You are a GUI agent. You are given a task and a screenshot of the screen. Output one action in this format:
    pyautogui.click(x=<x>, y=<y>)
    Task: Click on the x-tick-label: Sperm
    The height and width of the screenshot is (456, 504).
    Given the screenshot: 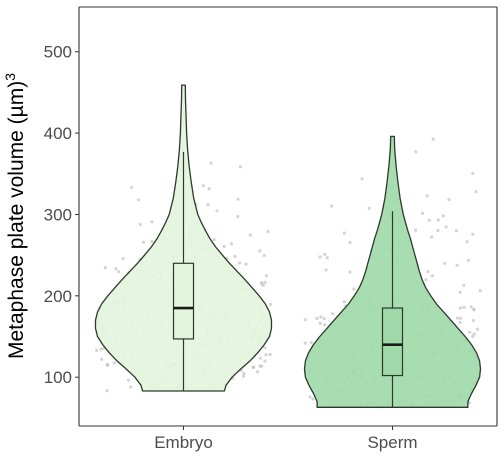 What is the action you would take?
    pyautogui.click(x=392, y=442)
    